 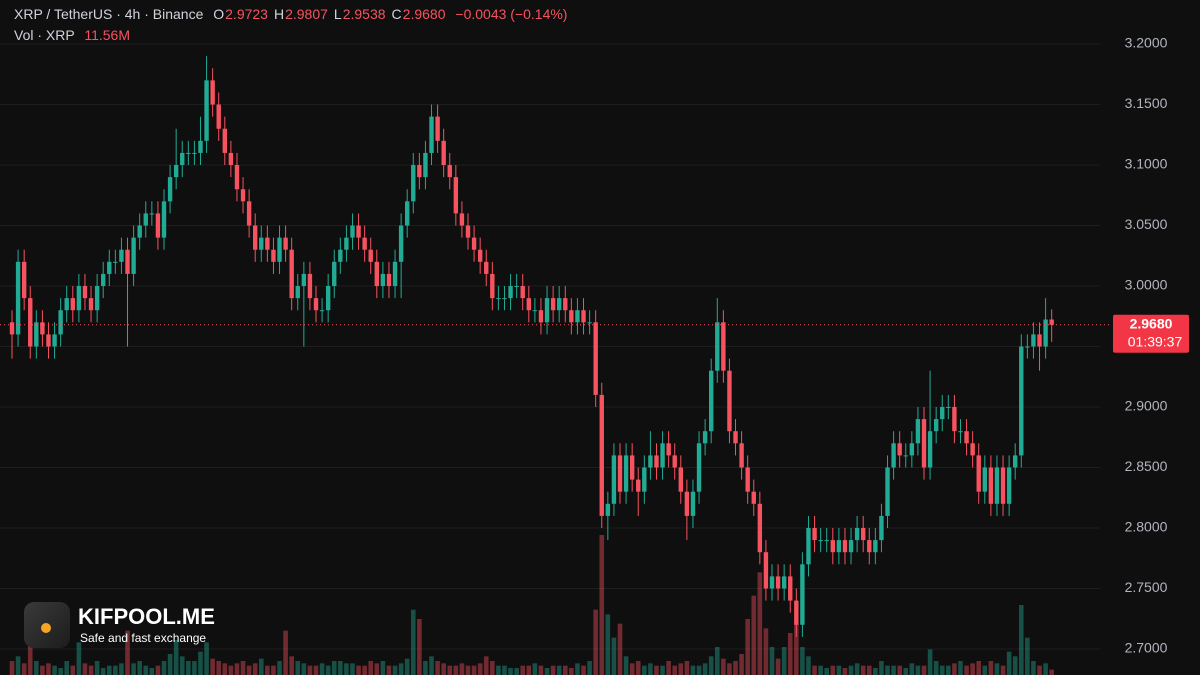 I want to click on ohlc-value: 2.9807, so click(x=306, y=14).